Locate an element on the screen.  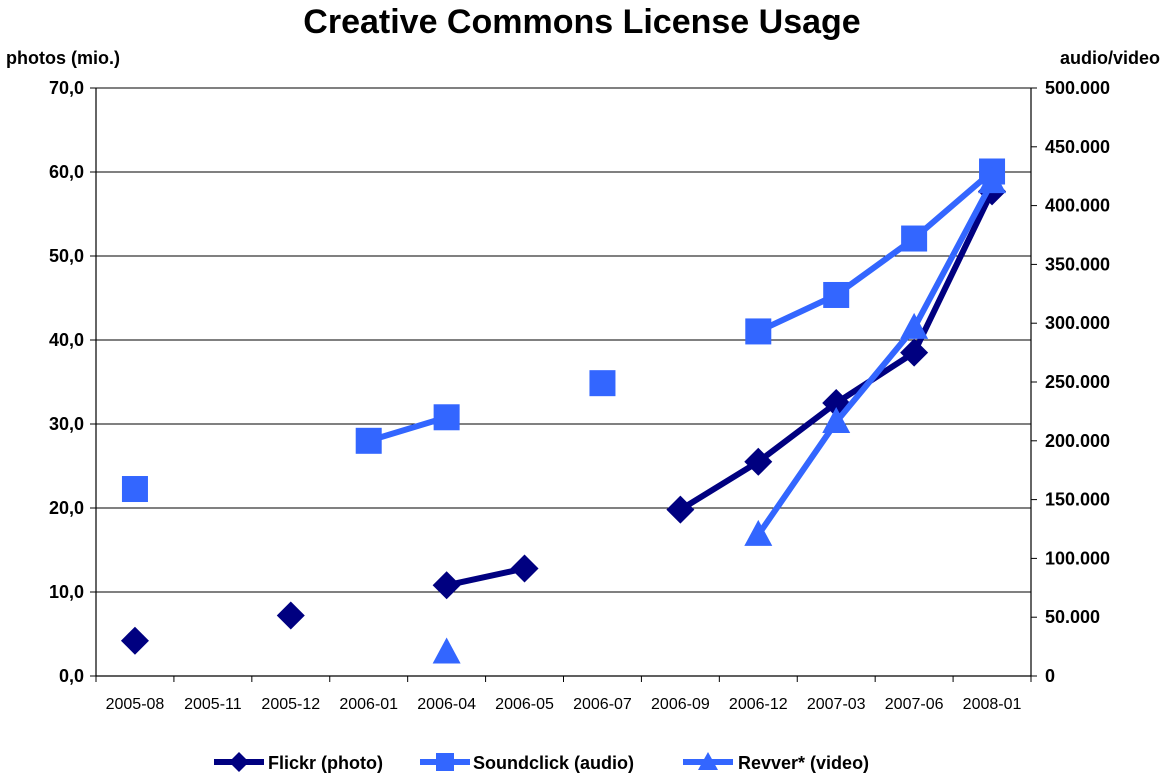
left-tick-label: 60,0 is located at coordinates (66, 172).